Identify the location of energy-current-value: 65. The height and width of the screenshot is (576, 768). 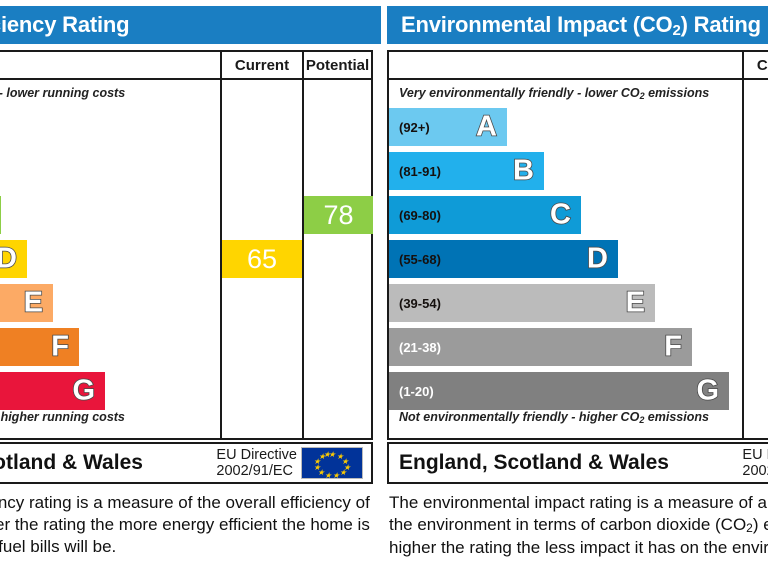
(262, 259).